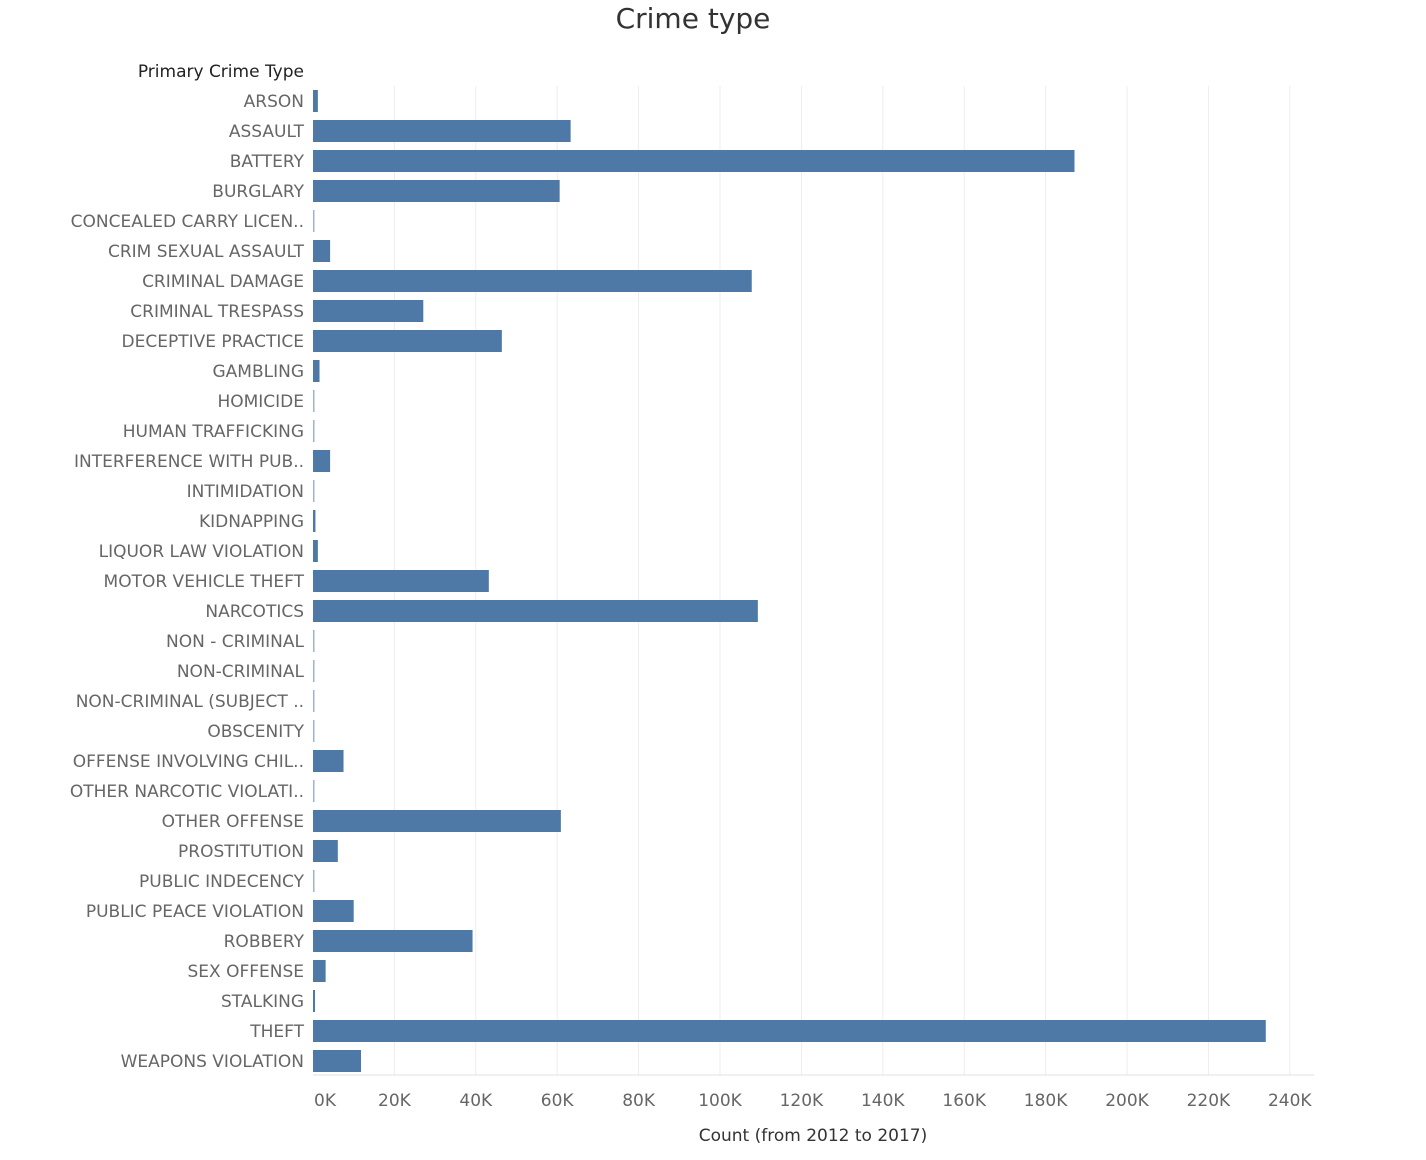 The image size is (1426, 1160). What do you see at coordinates (233, 822) in the screenshot?
I see `category-label: OTHER OFFENSE` at bounding box center [233, 822].